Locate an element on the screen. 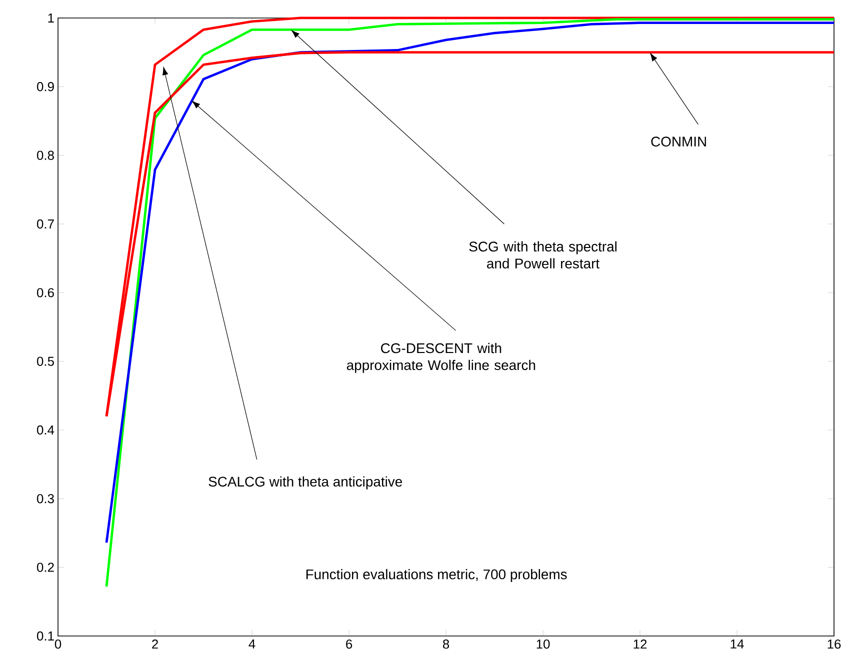 This screenshot has height=670, width=853. x-tick-label: 14 is located at coordinates (737, 644).